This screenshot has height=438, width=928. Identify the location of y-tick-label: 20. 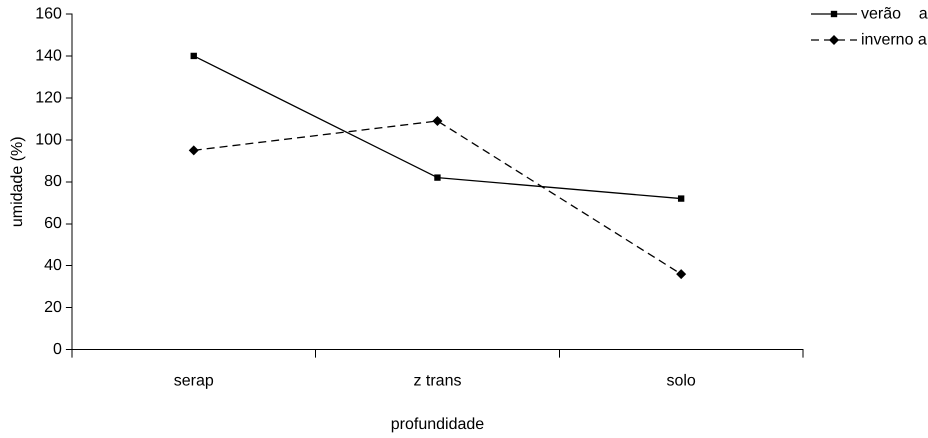
(53, 307).